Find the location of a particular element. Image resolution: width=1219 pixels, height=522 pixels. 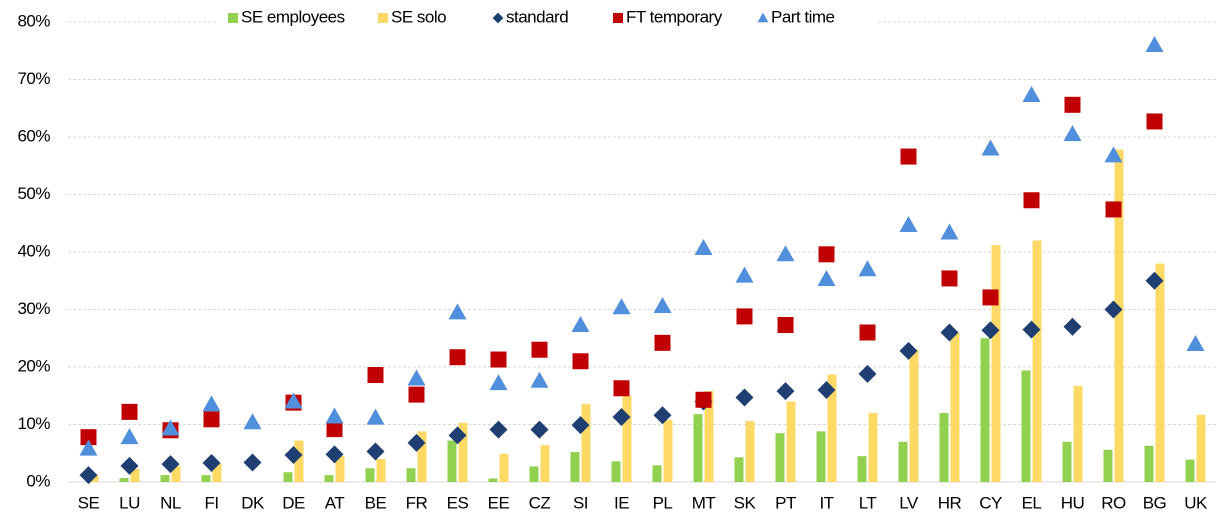

x-tick-label: LT is located at coordinates (868, 502).